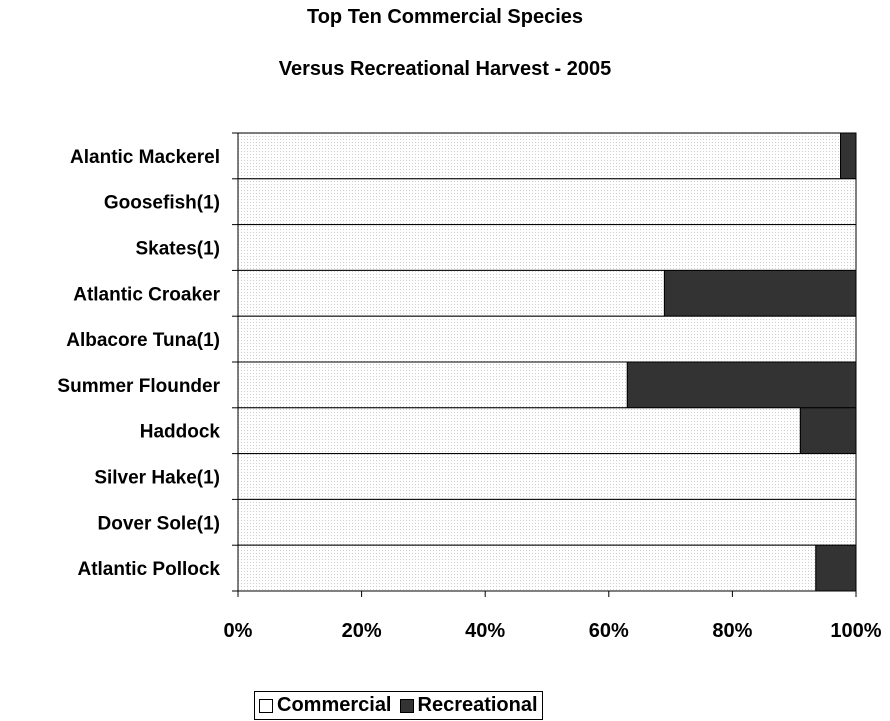 This screenshot has width=890, height=721. Describe the element at coordinates (162, 203) in the screenshot. I see `category-label: Goosefish(1)` at that location.